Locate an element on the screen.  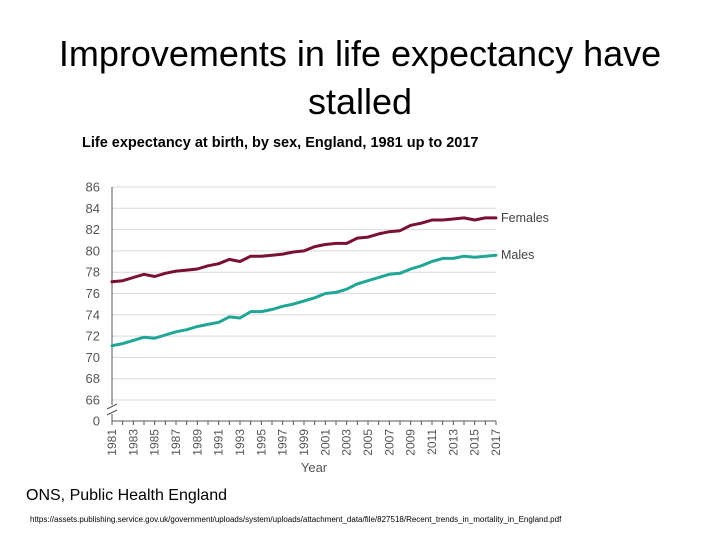
y-tick-label: 70 is located at coordinates (93, 357).